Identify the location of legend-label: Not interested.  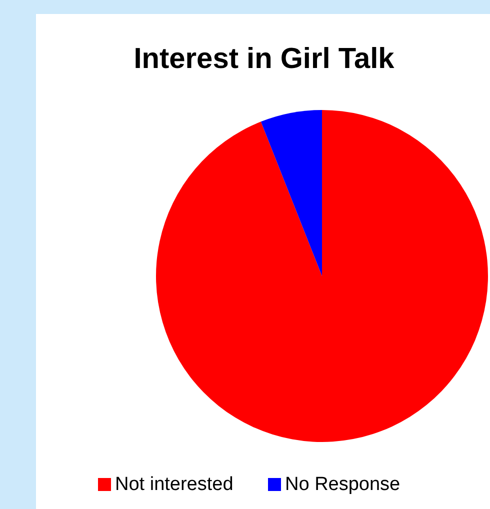
(174, 484).